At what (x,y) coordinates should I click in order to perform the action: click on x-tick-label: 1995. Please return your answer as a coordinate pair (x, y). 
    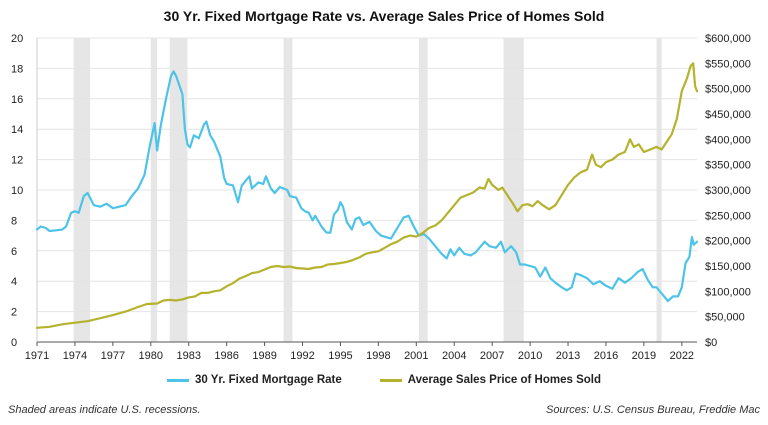
    Looking at the image, I should click on (340, 356).